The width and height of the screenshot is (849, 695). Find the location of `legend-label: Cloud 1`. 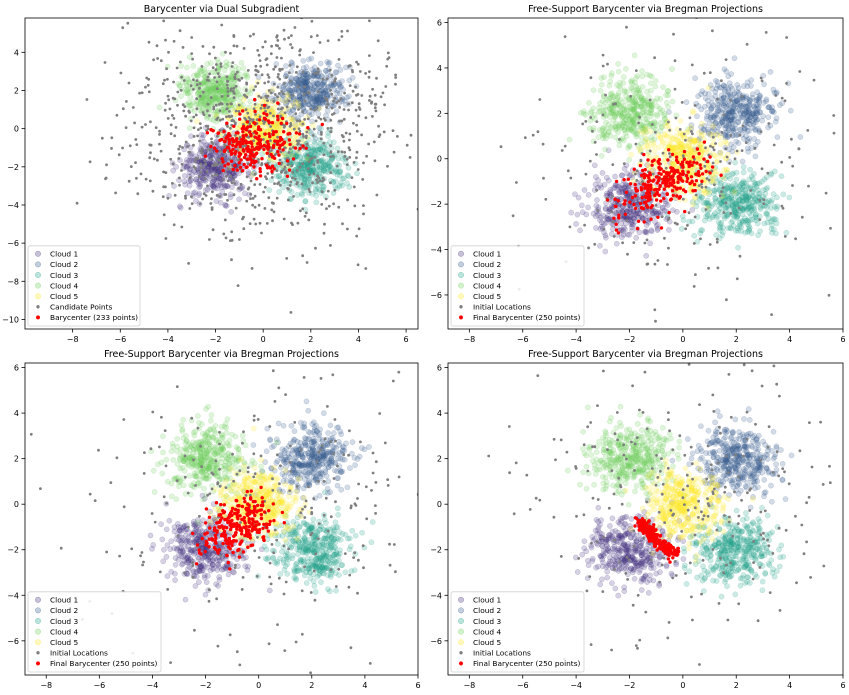

legend-label: Cloud 1 is located at coordinates (64, 254).